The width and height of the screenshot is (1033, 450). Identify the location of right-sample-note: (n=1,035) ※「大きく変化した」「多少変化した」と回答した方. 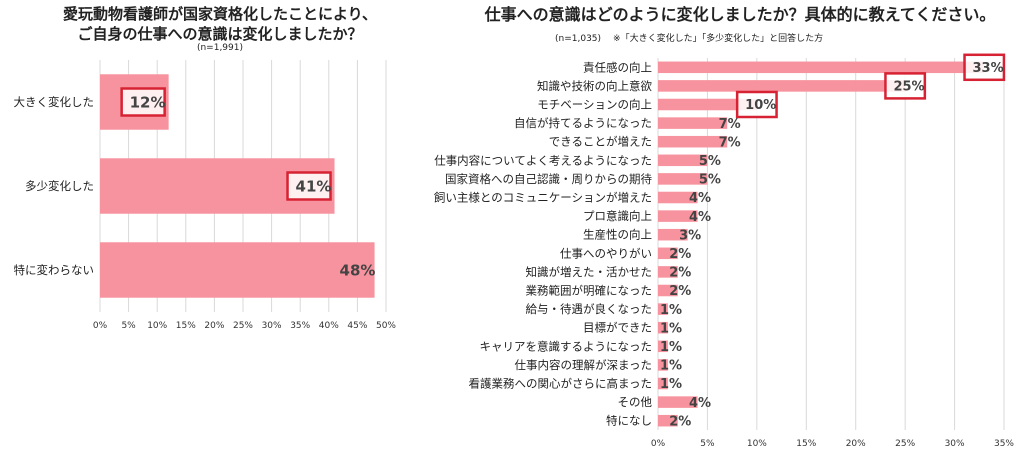
(689, 37).